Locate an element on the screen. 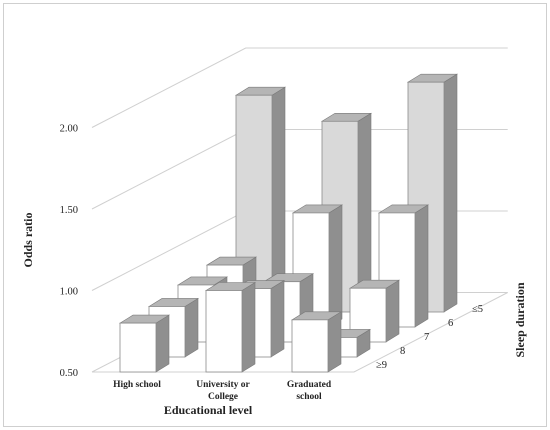  y-tick-label: 2.00 is located at coordinates (69, 129).